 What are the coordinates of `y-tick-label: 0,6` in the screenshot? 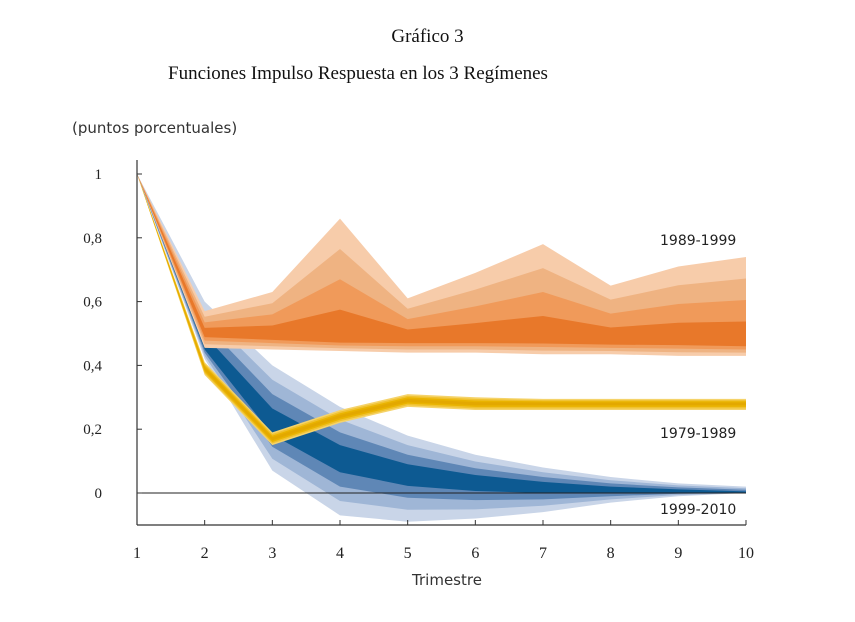 It's located at (92, 303).